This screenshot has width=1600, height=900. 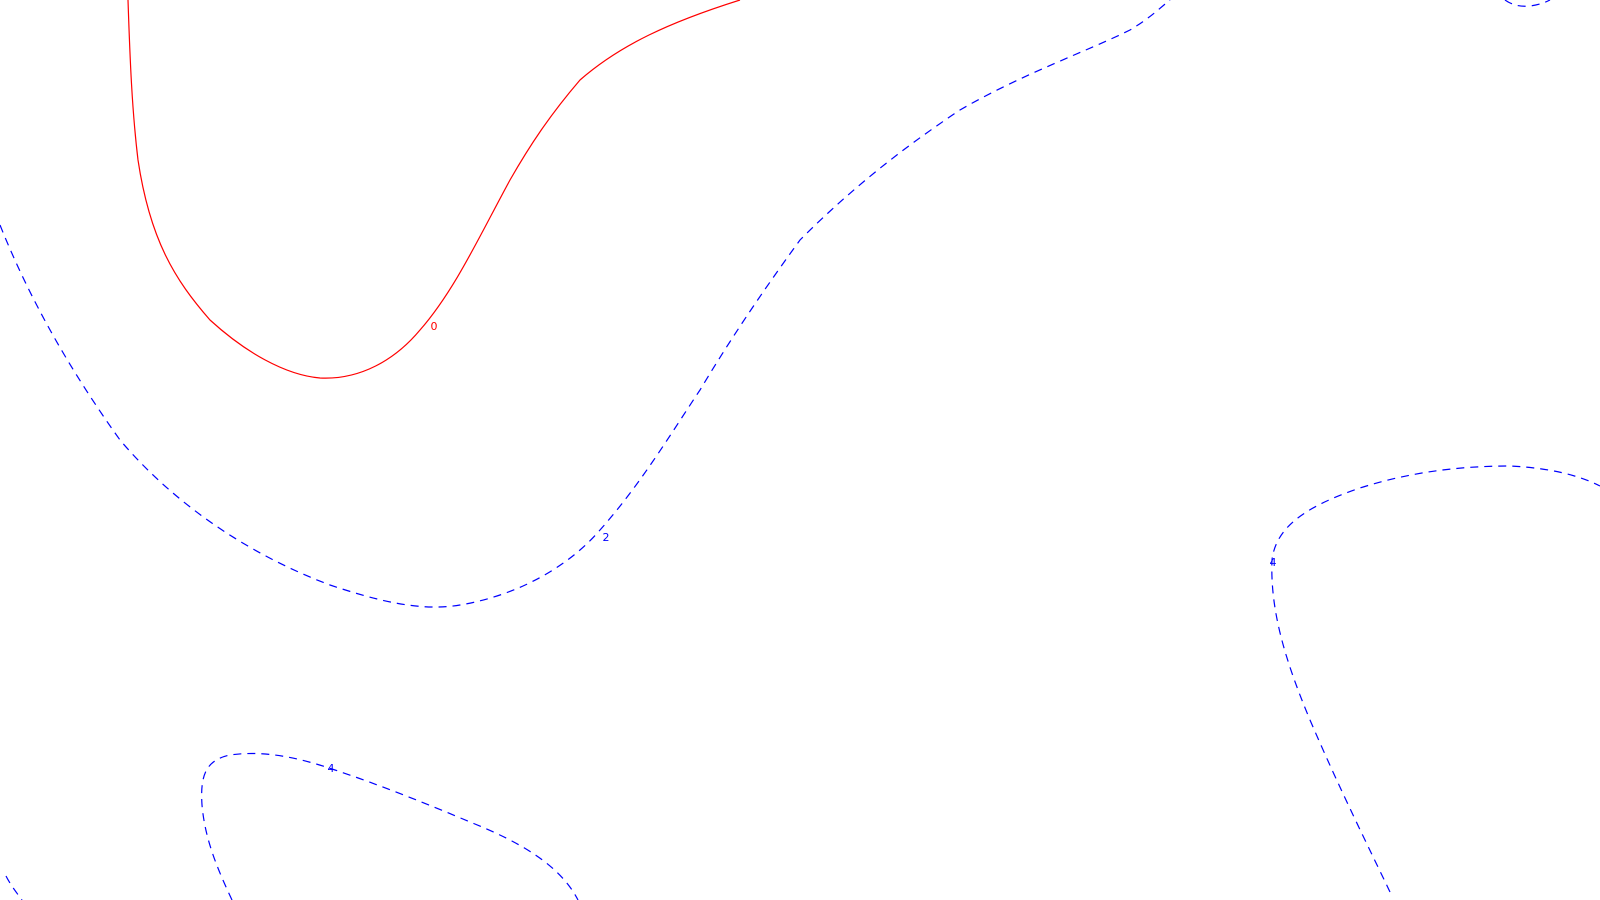 What do you see at coordinates (1435, 679) in the screenshot?
I see `contour-line-four-right` at bounding box center [1435, 679].